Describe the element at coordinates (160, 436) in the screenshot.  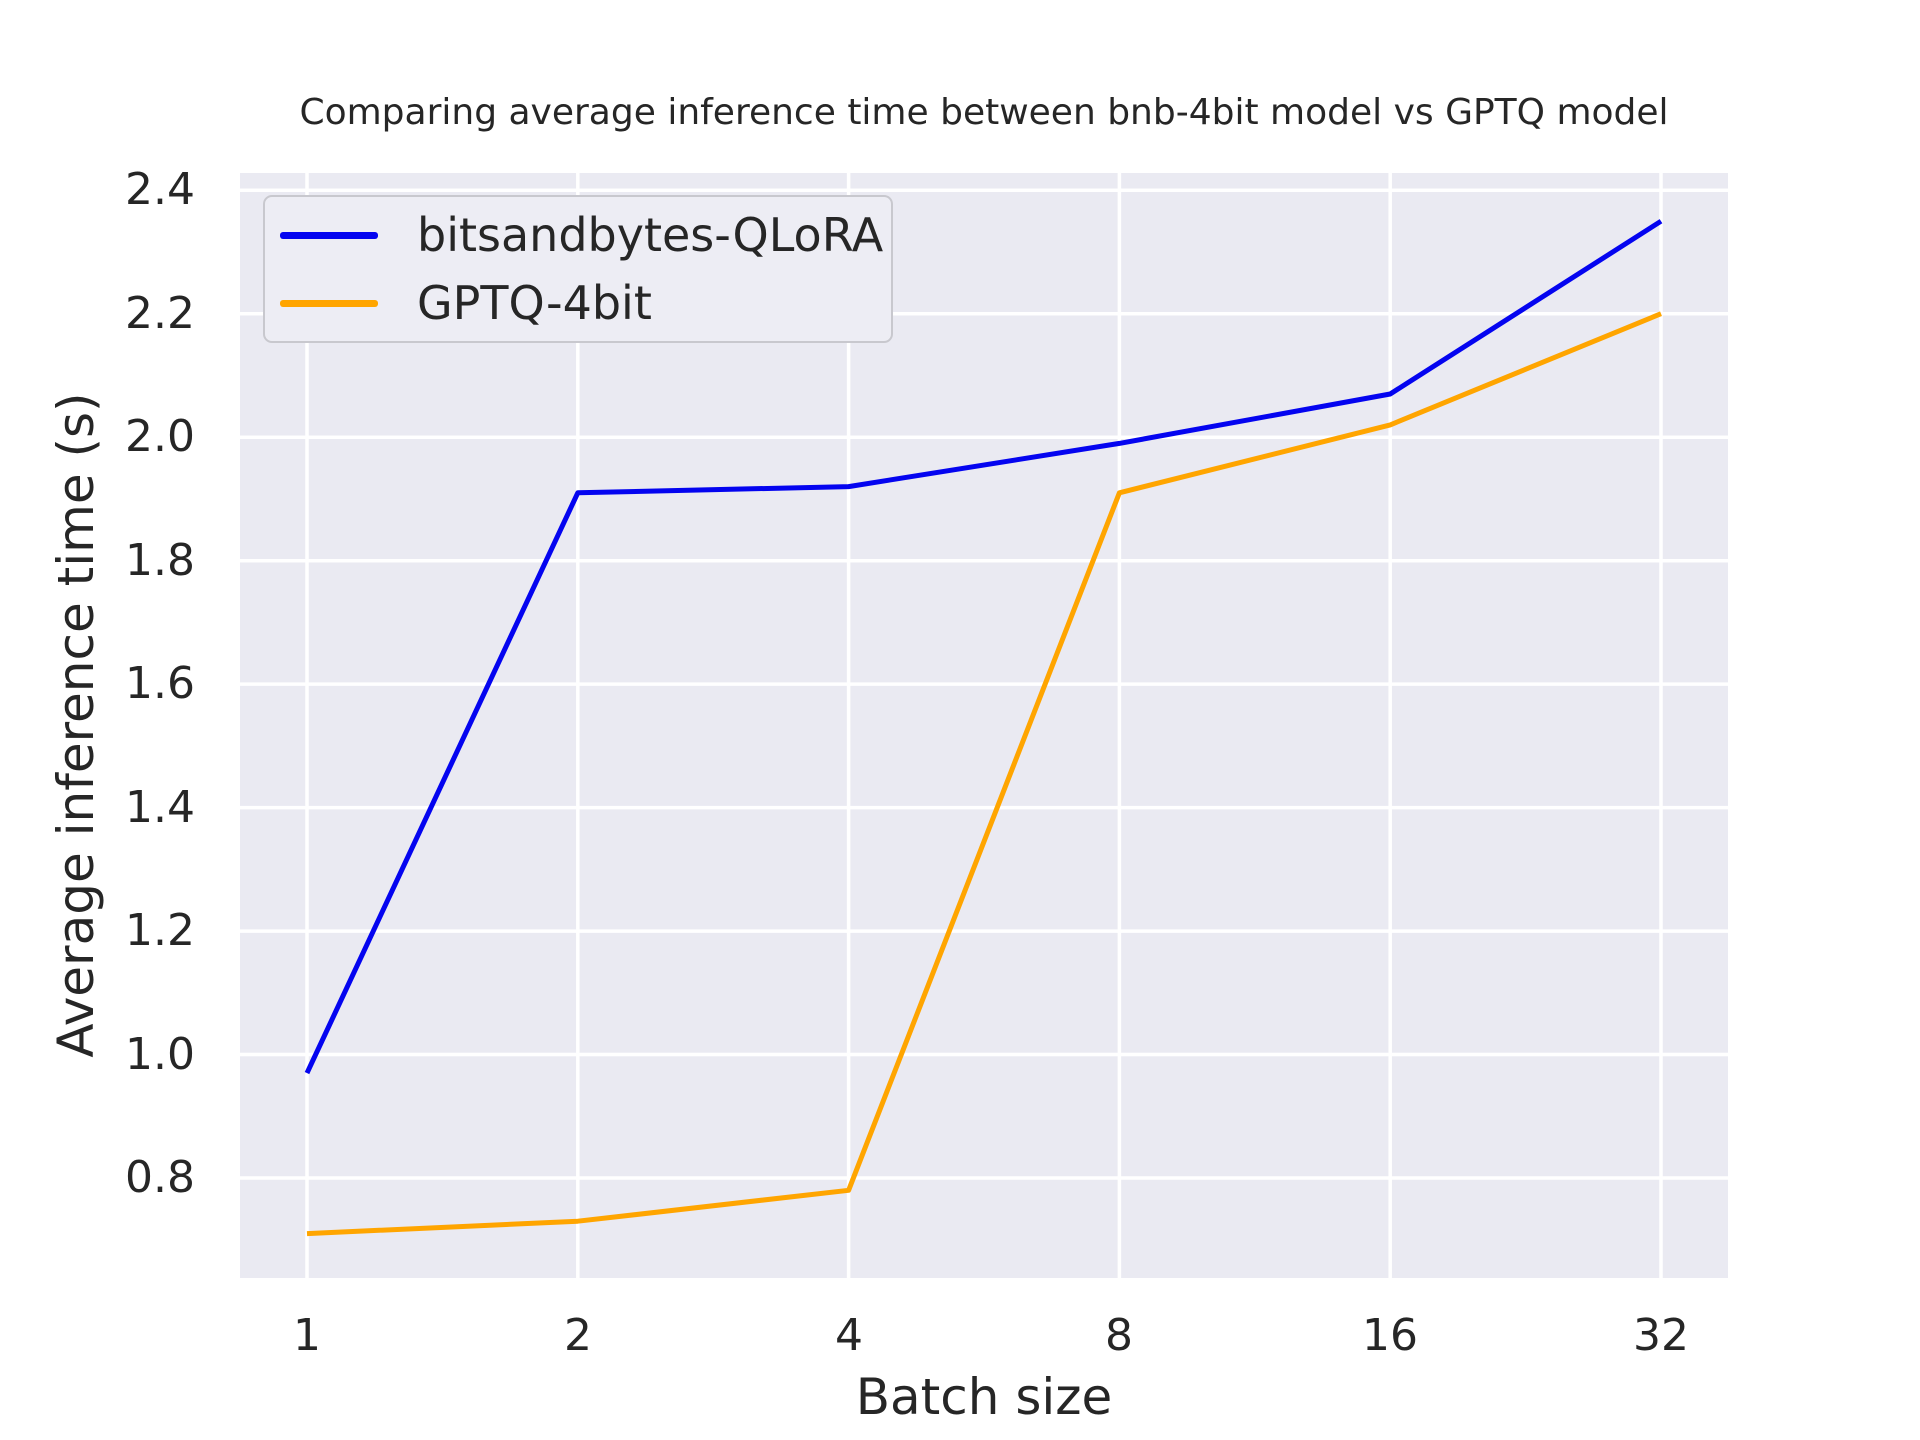
I see `y-tick-label: 2.0` at that location.